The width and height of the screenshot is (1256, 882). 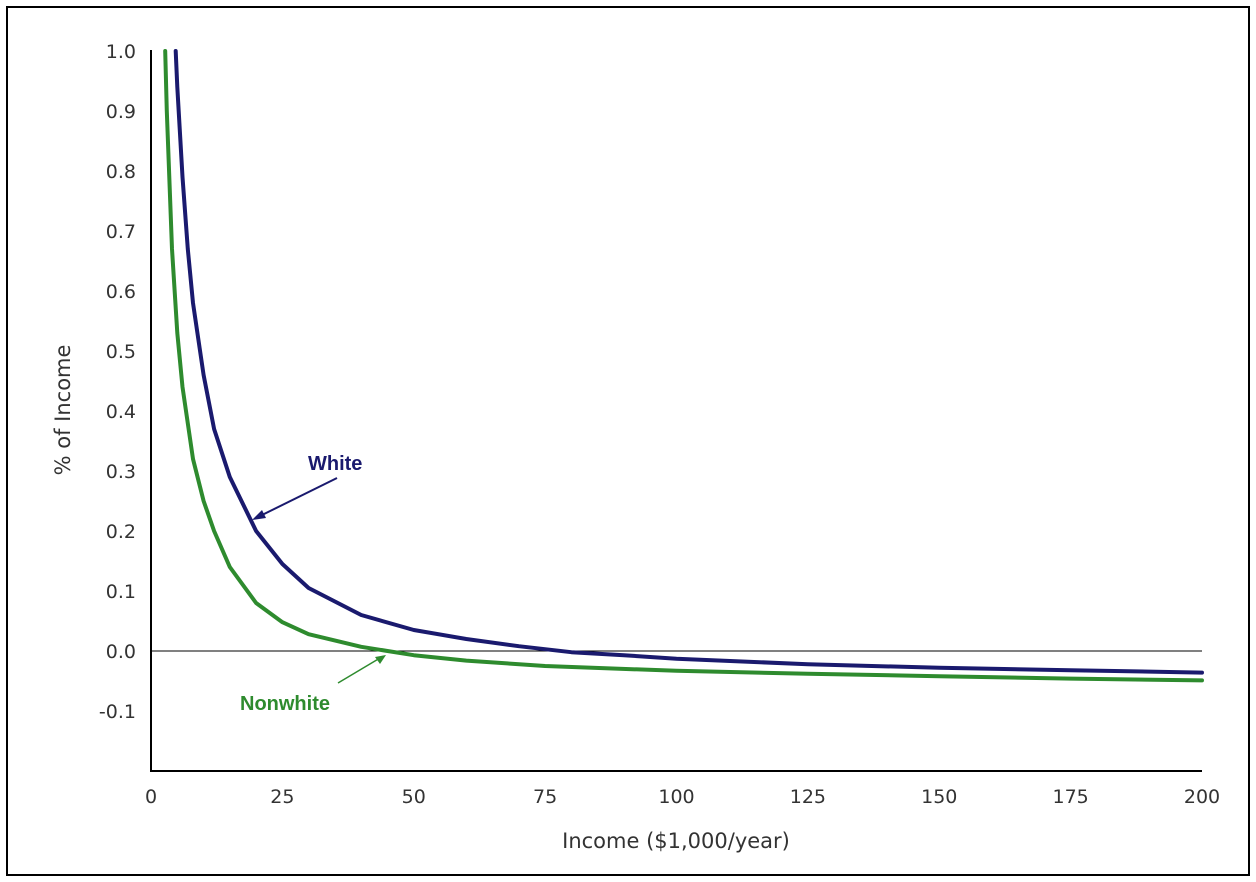 What do you see at coordinates (359, 670) in the screenshot?
I see `annotation-nonwhite-arrow` at bounding box center [359, 670].